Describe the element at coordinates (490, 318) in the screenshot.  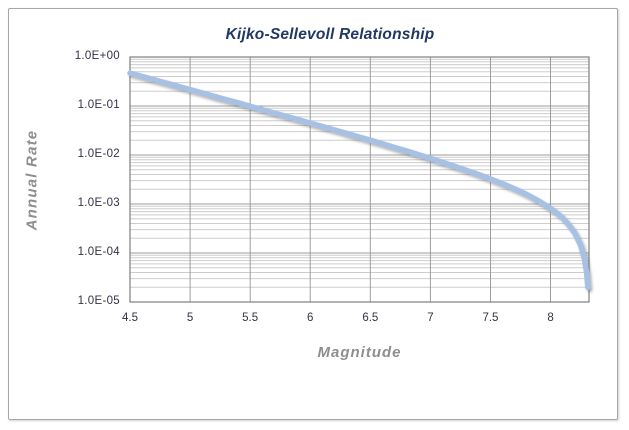
I see `x-tick-label: 7.5` at that location.